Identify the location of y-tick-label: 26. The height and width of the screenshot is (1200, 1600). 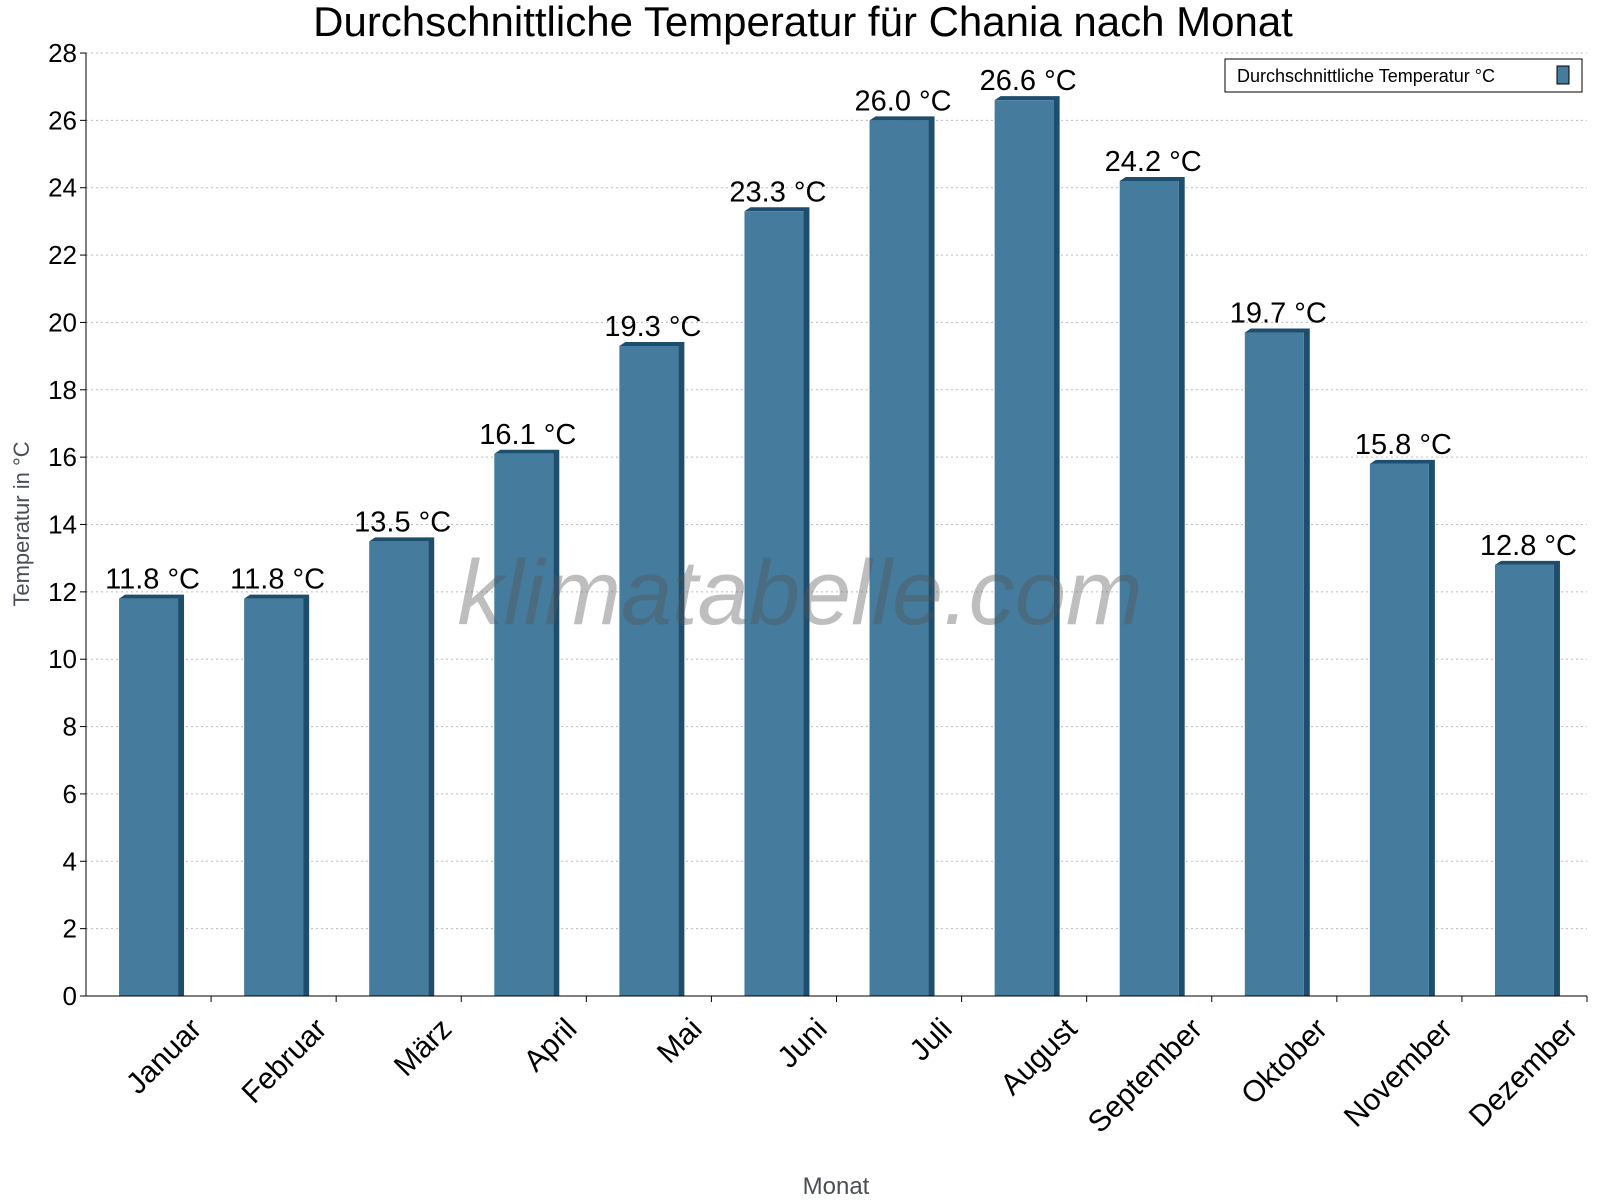
(62, 120).